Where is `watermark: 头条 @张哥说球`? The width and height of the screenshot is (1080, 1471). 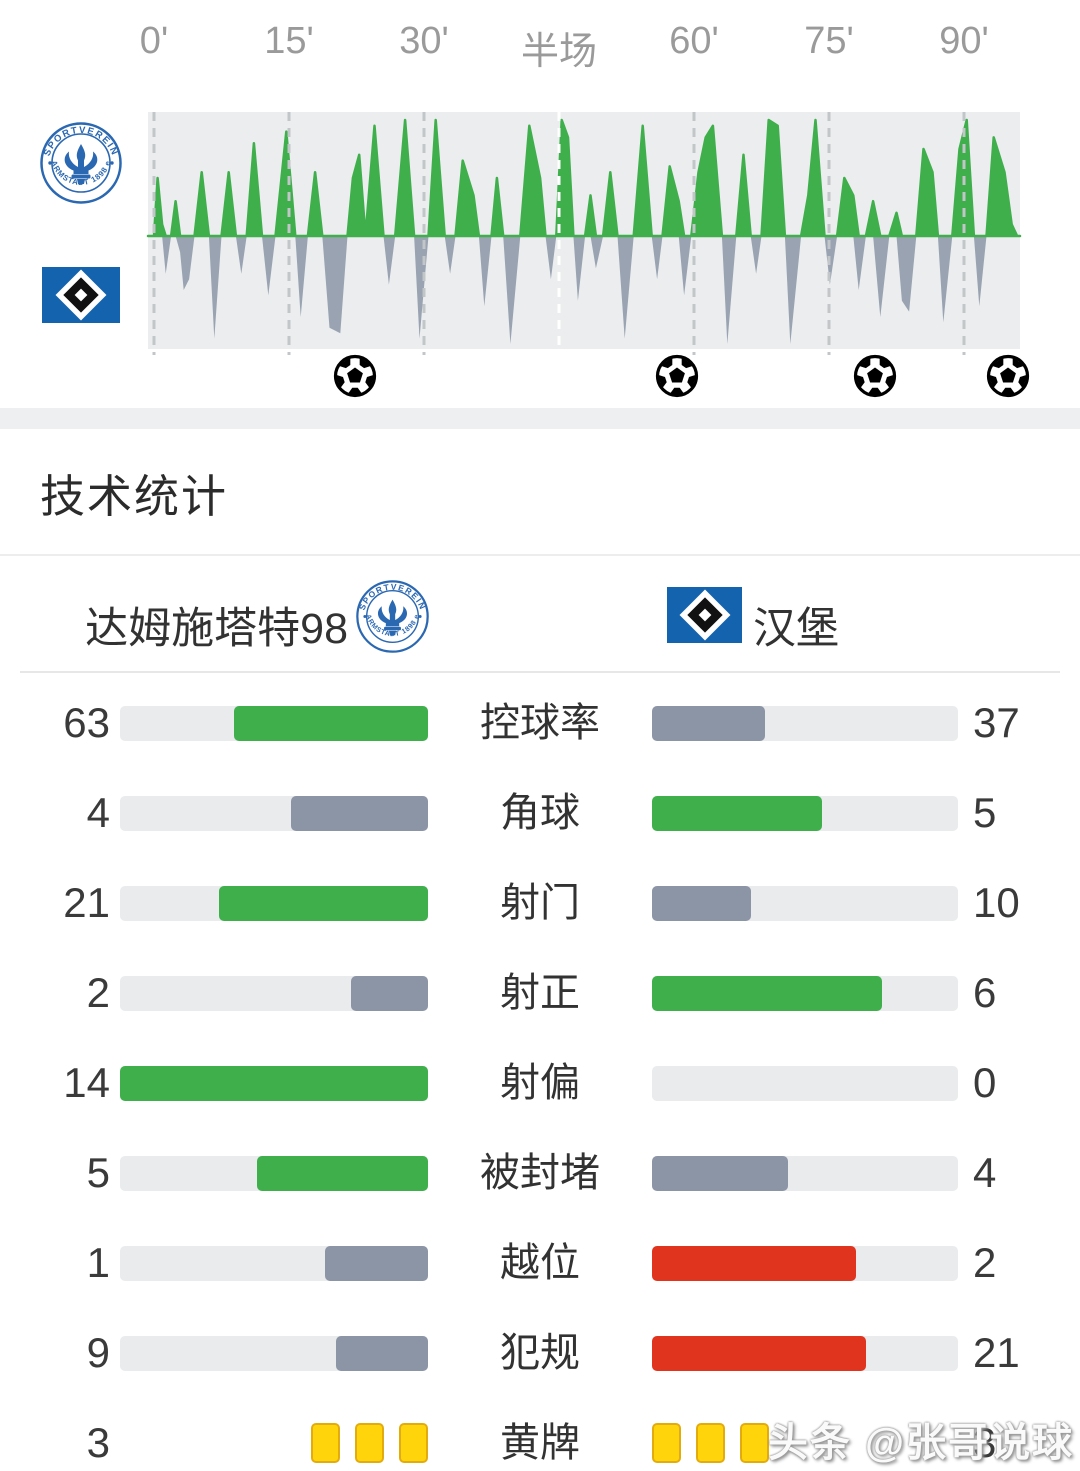 watermark: 头条 @张哥说球 is located at coordinates (920, 1443).